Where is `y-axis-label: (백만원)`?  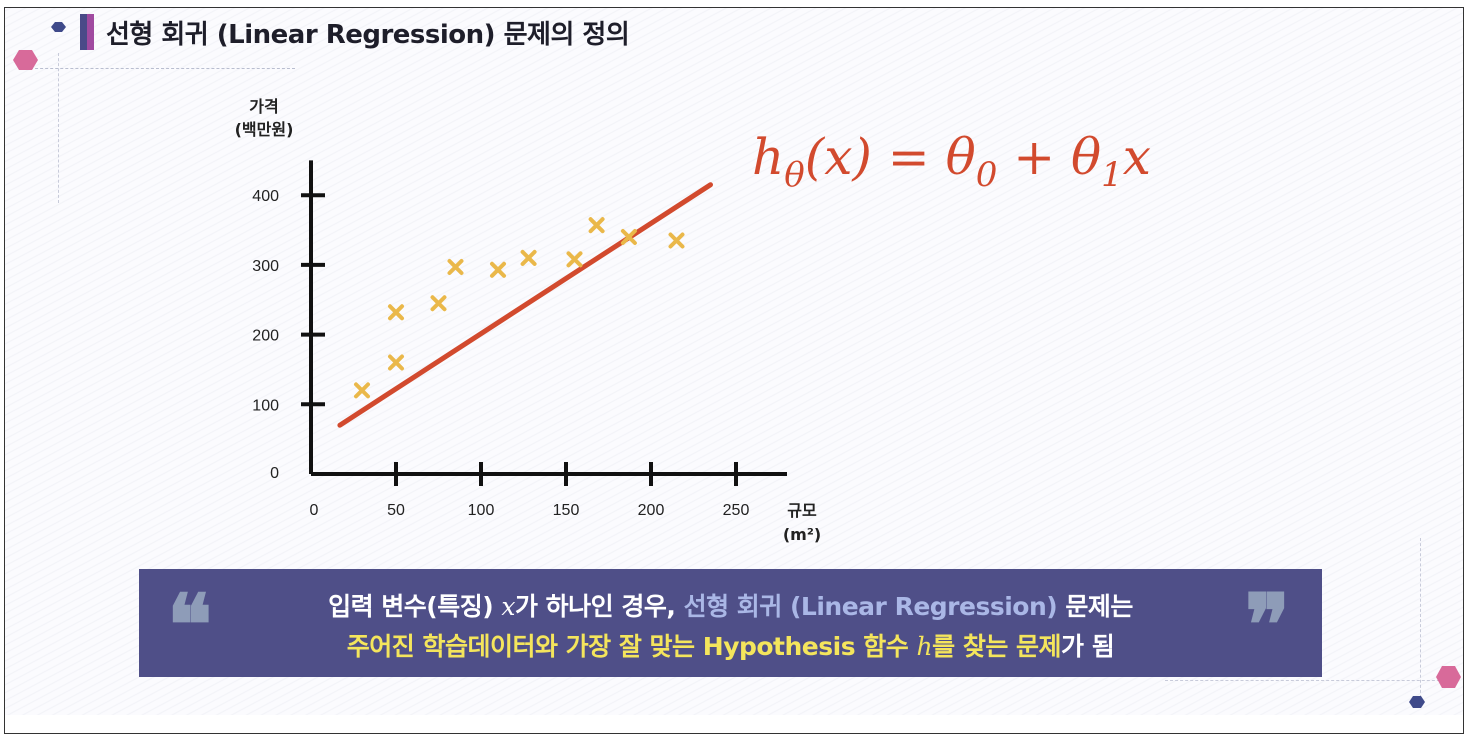 y-axis-label: (백만원) is located at coordinates (264, 129).